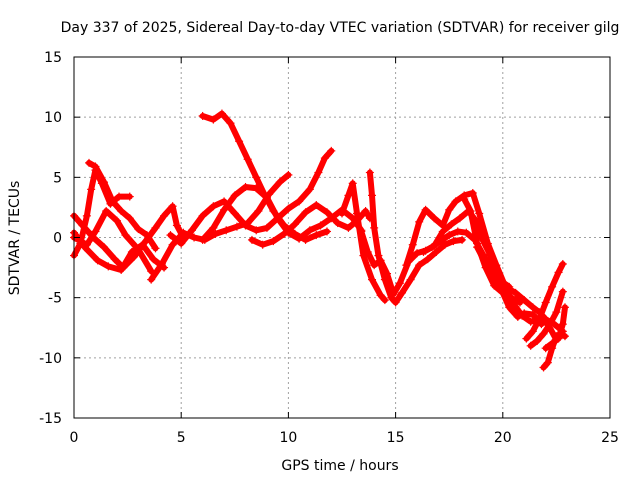 The height and width of the screenshot is (480, 640). What do you see at coordinates (57, 178) in the screenshot?
I see `y-tick-label: 5` at bounding box center [57, 178].